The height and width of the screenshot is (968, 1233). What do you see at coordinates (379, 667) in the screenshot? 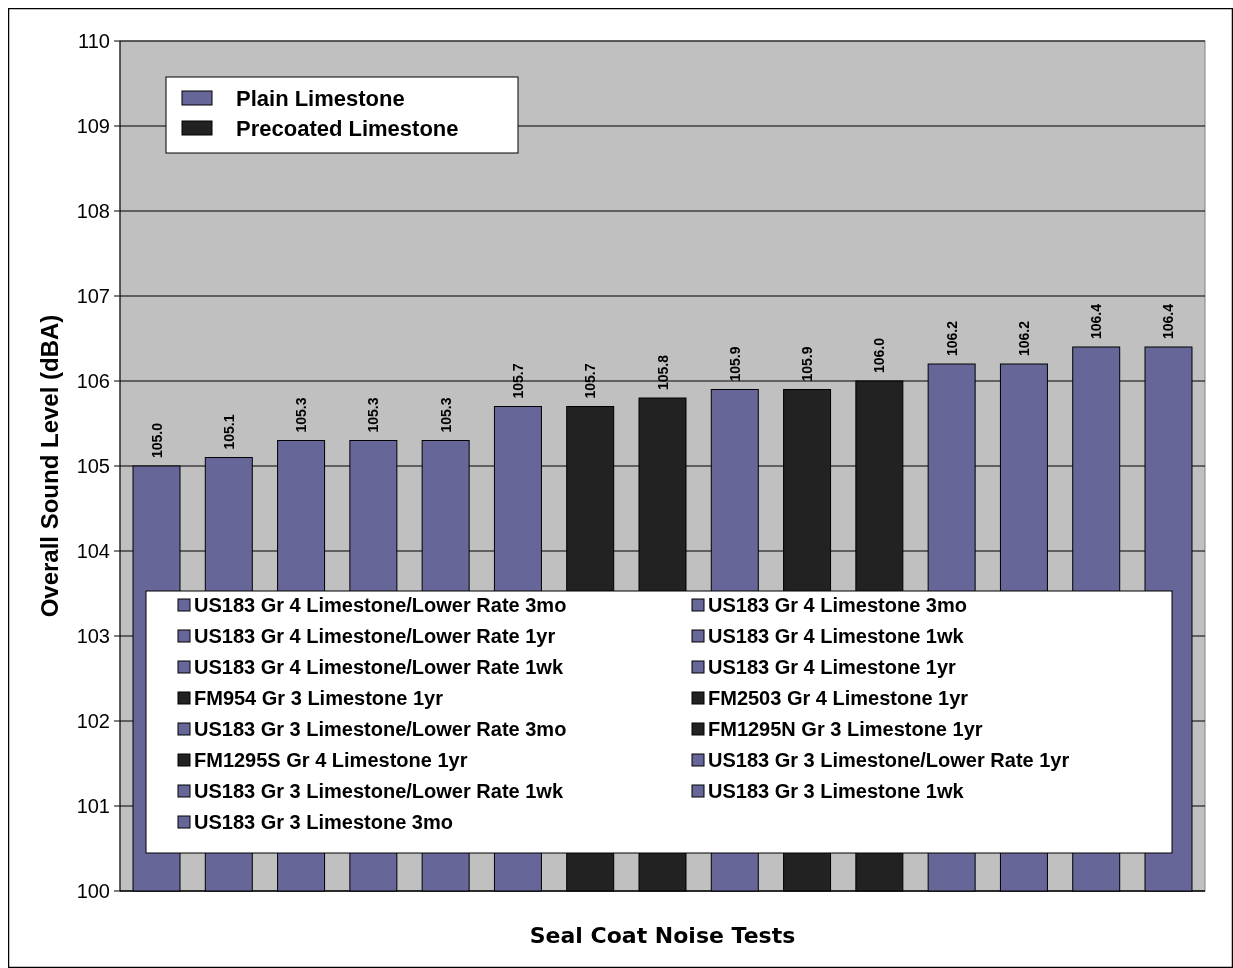
I see `legend-label: US183 Gr 4 Limestone/Lower Rate 1wk` at bounding box center [379, 667].